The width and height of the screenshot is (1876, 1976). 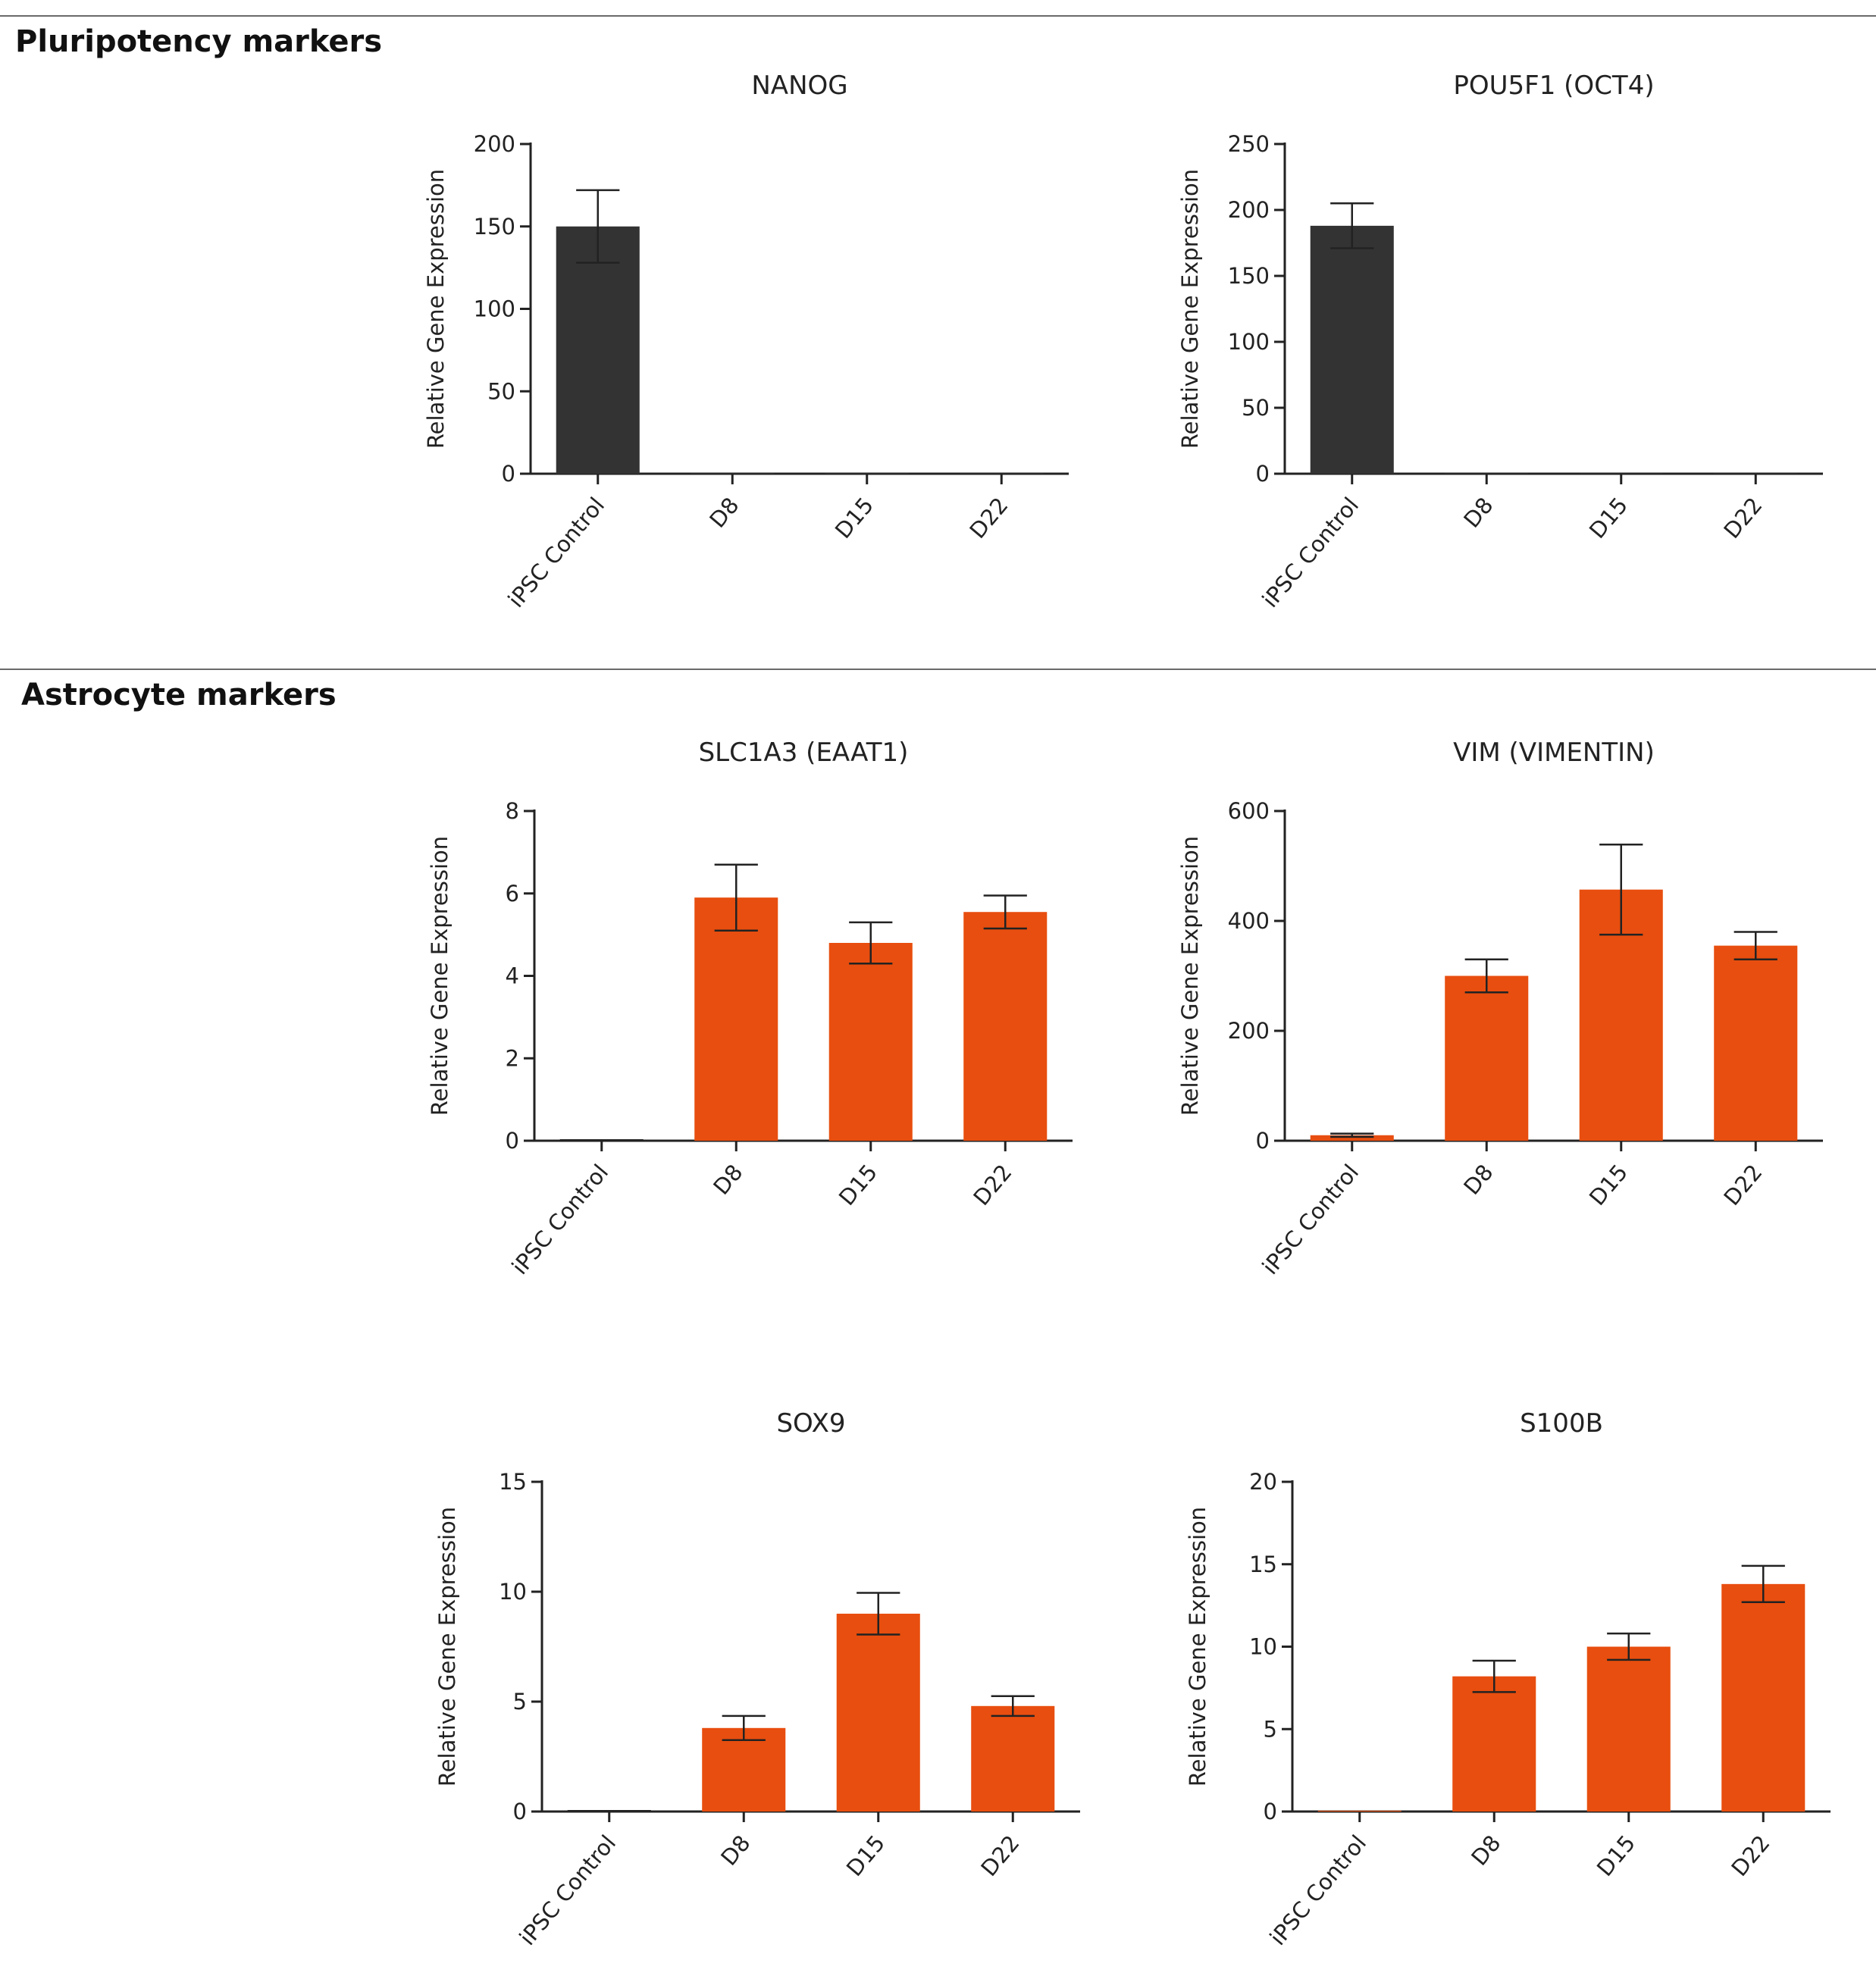 I want to click on section-divider-middle, so click(x=938, y=670).